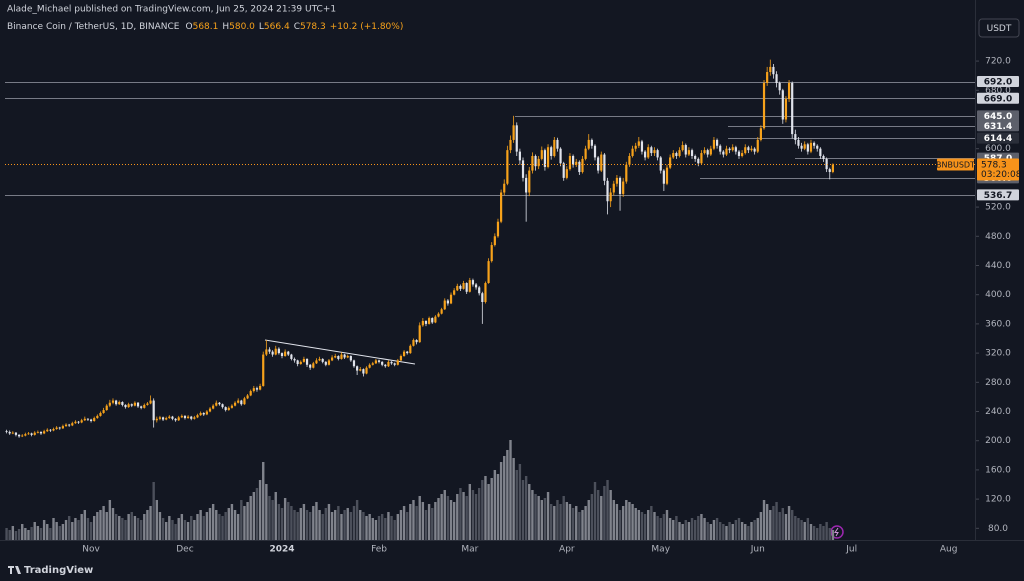 The width and height of the screenshot is (1024, 581). I want to click on legend-value: 578.3, so click(313, 27).